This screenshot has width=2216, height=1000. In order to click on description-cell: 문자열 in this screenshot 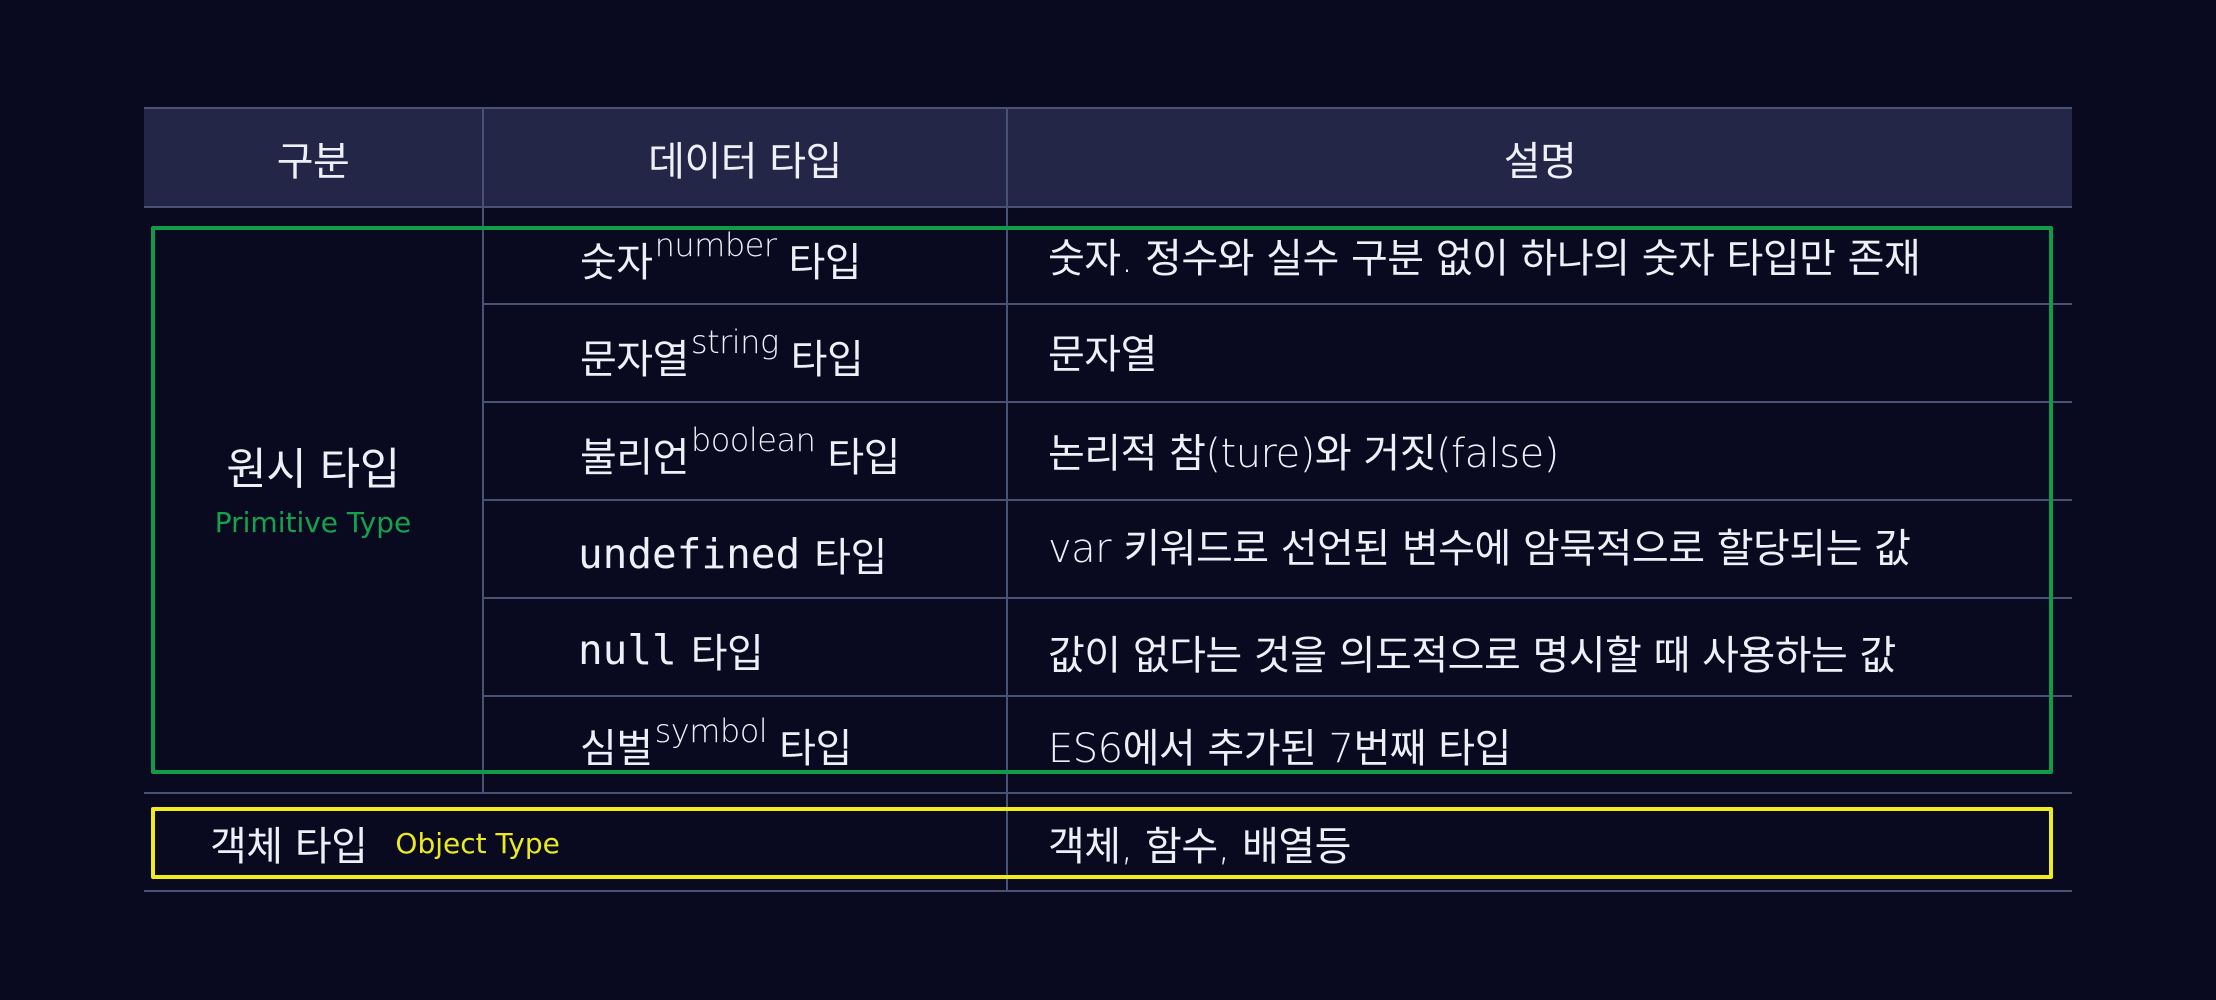, I will do `click(1102, 351)`.